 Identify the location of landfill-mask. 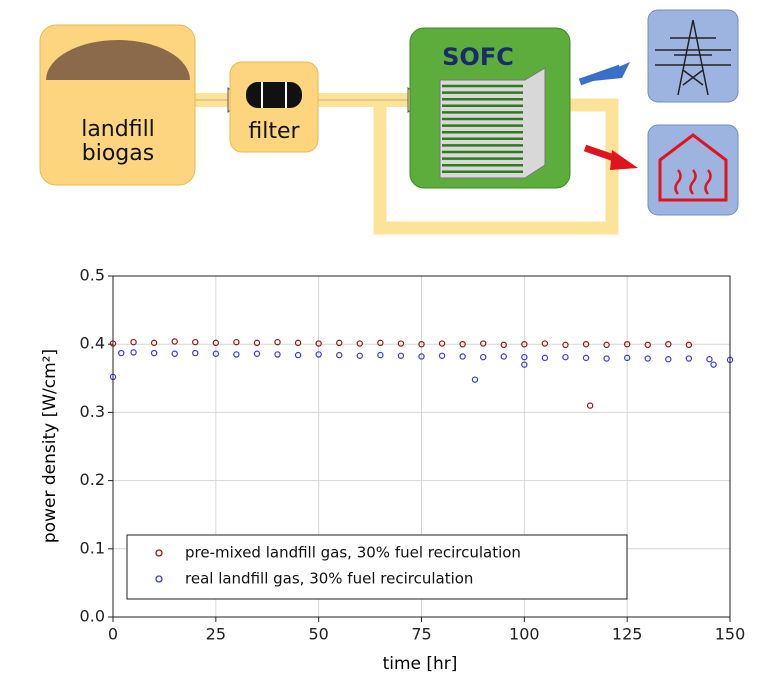
(118, 101).